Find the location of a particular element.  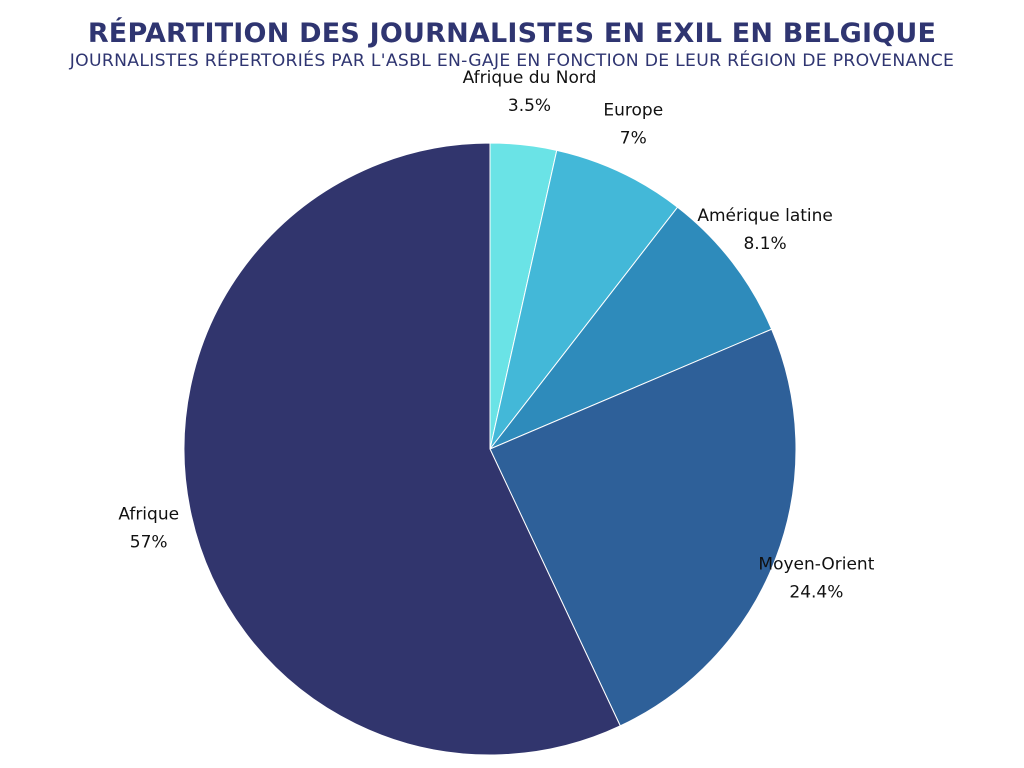

slice-label-afrique: Afrique 57% is located at coordinates (148, 529).